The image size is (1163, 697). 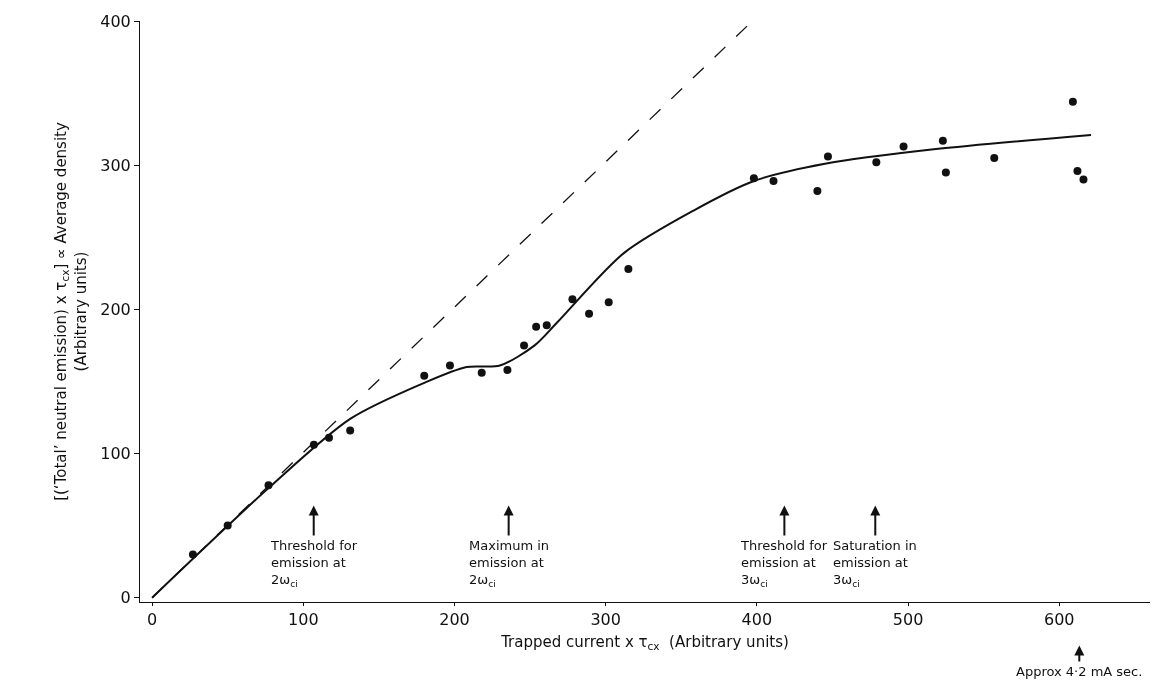 I want to click on annotation: Threshold for emission at 3ω$_{ci}$, so click(x=784, y=563).